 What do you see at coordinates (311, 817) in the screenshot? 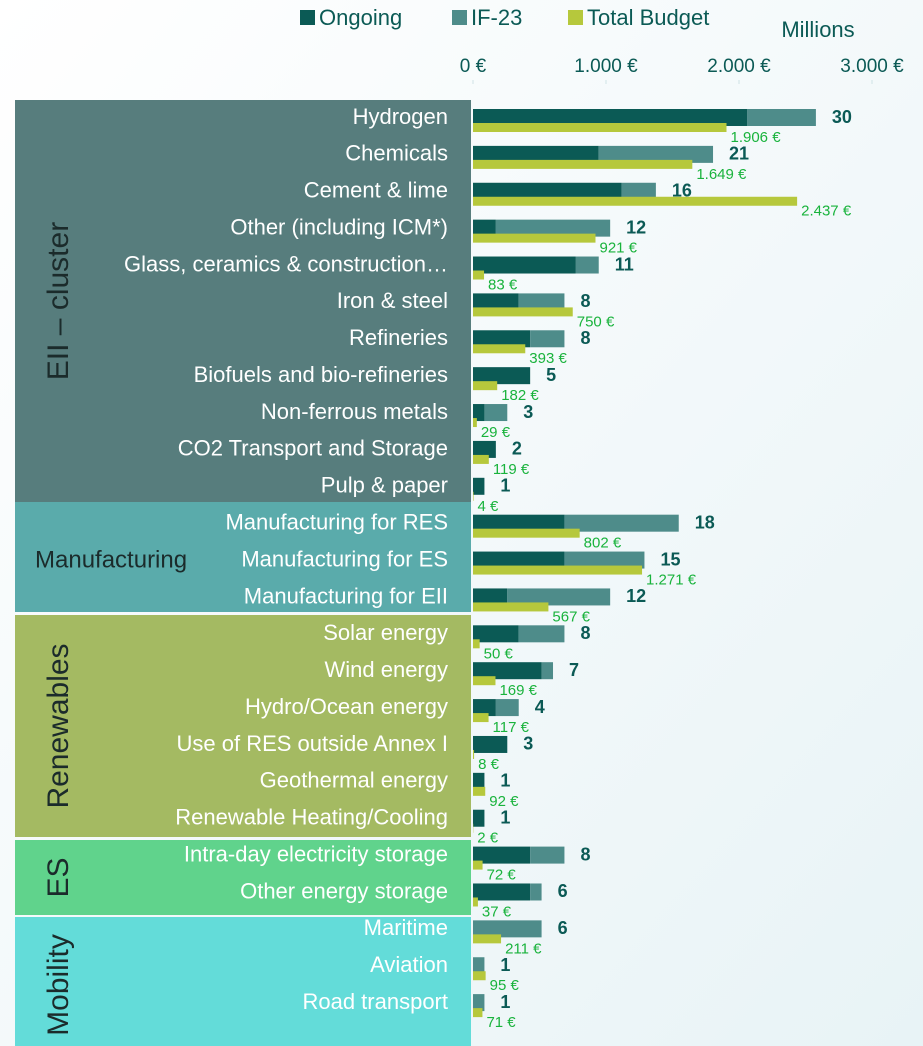
I see `category-label: Renewable Heating/Cooling` at bounding box center [311, 817].